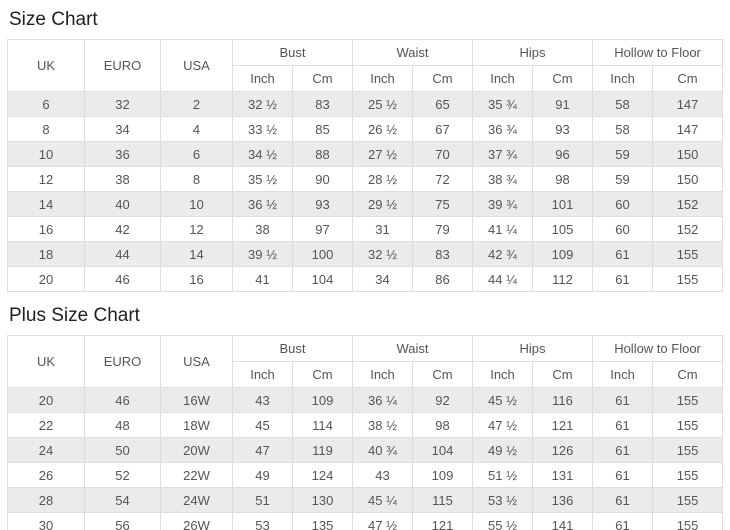 The width and height of the screenshot is (730, 530). I want to click on size-cell: 34, so click(122, 129).